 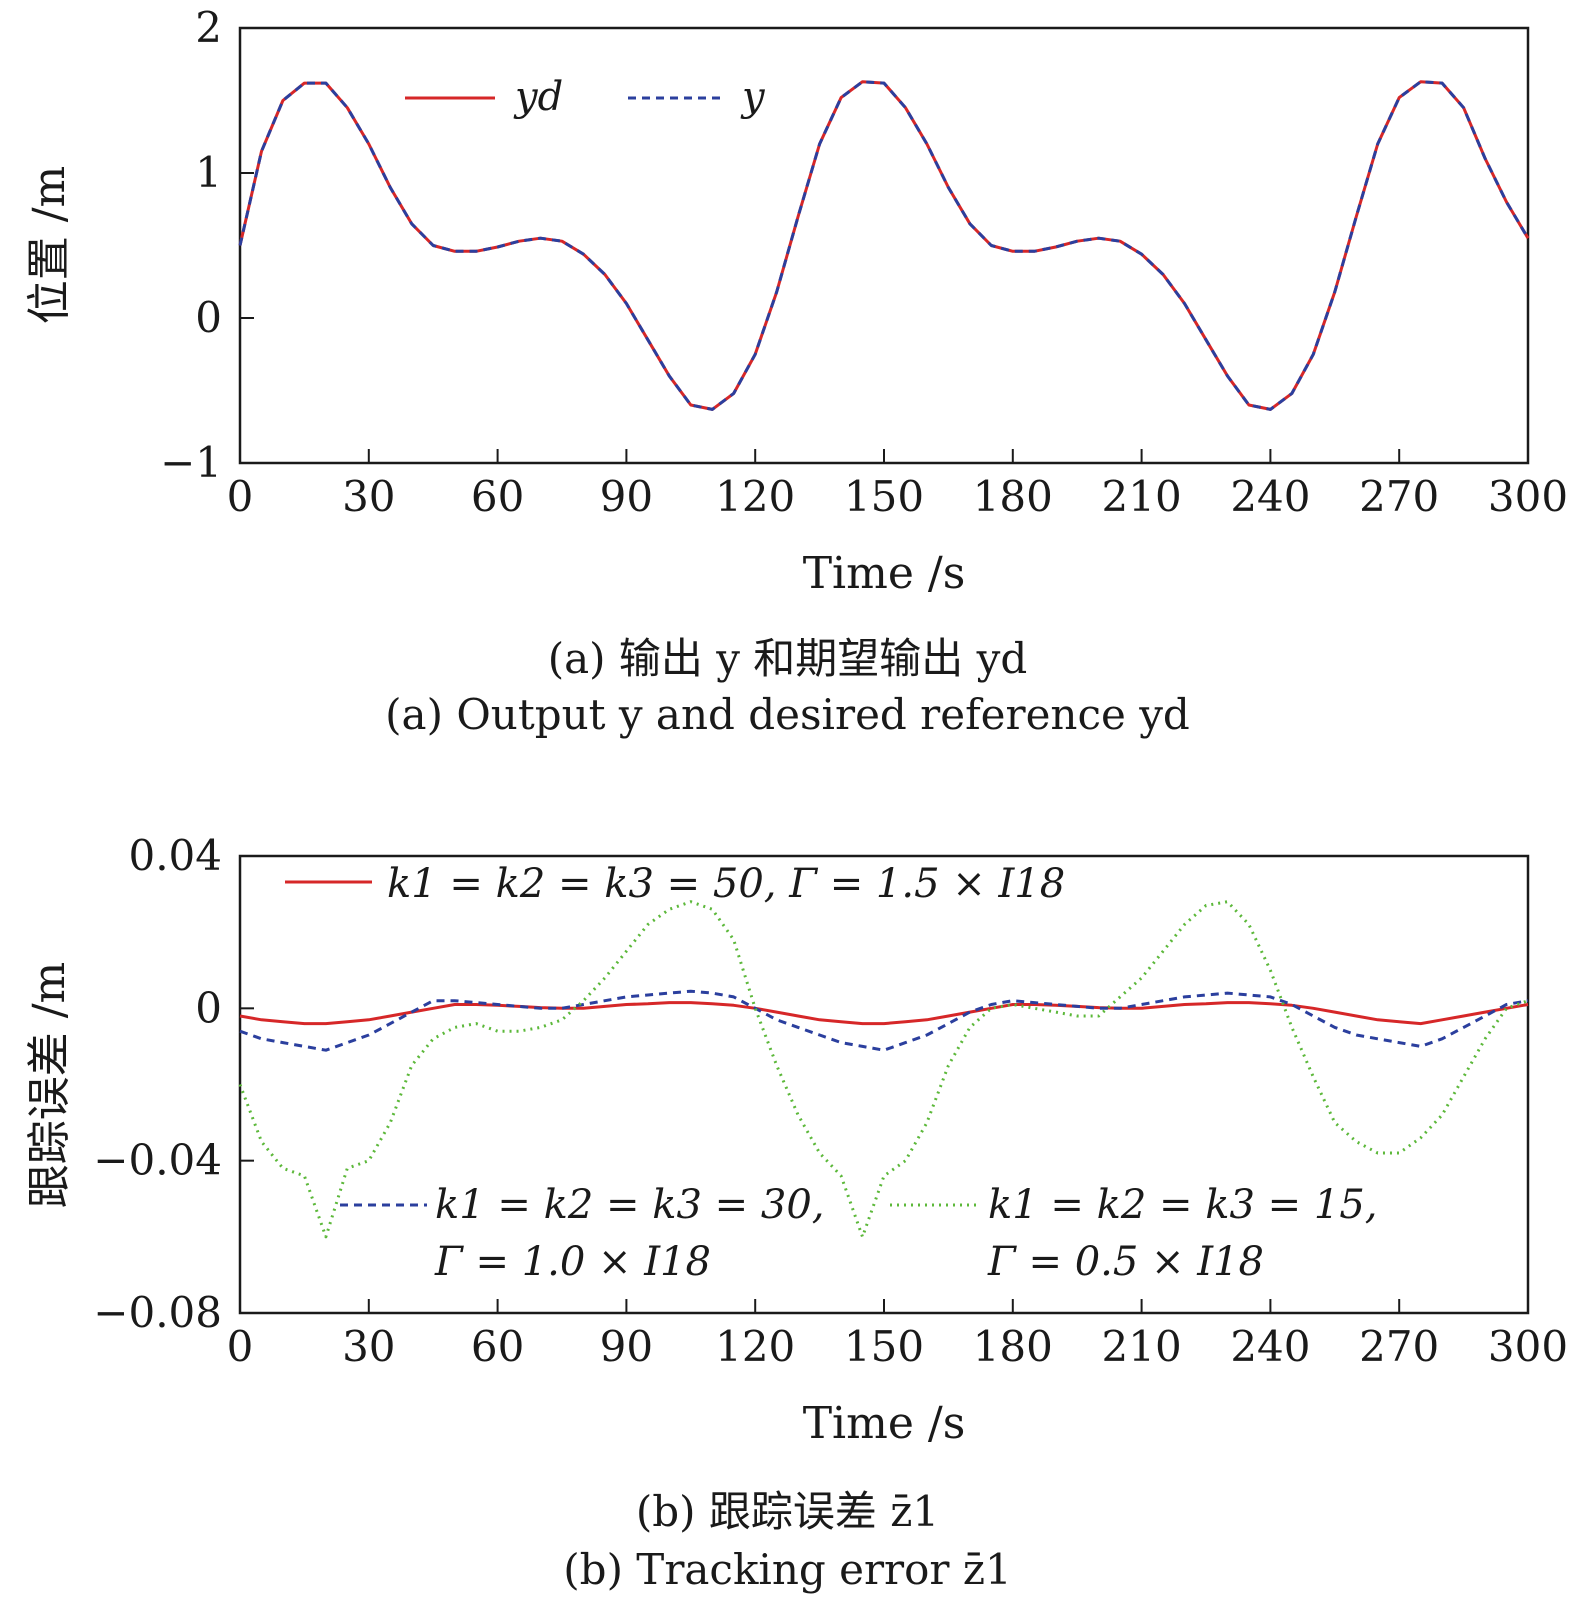 What do you see at coordinates (157, 1160) in the screenshot?
I see `y-tick-label: −0.04` at bounding box center [157, 1160].